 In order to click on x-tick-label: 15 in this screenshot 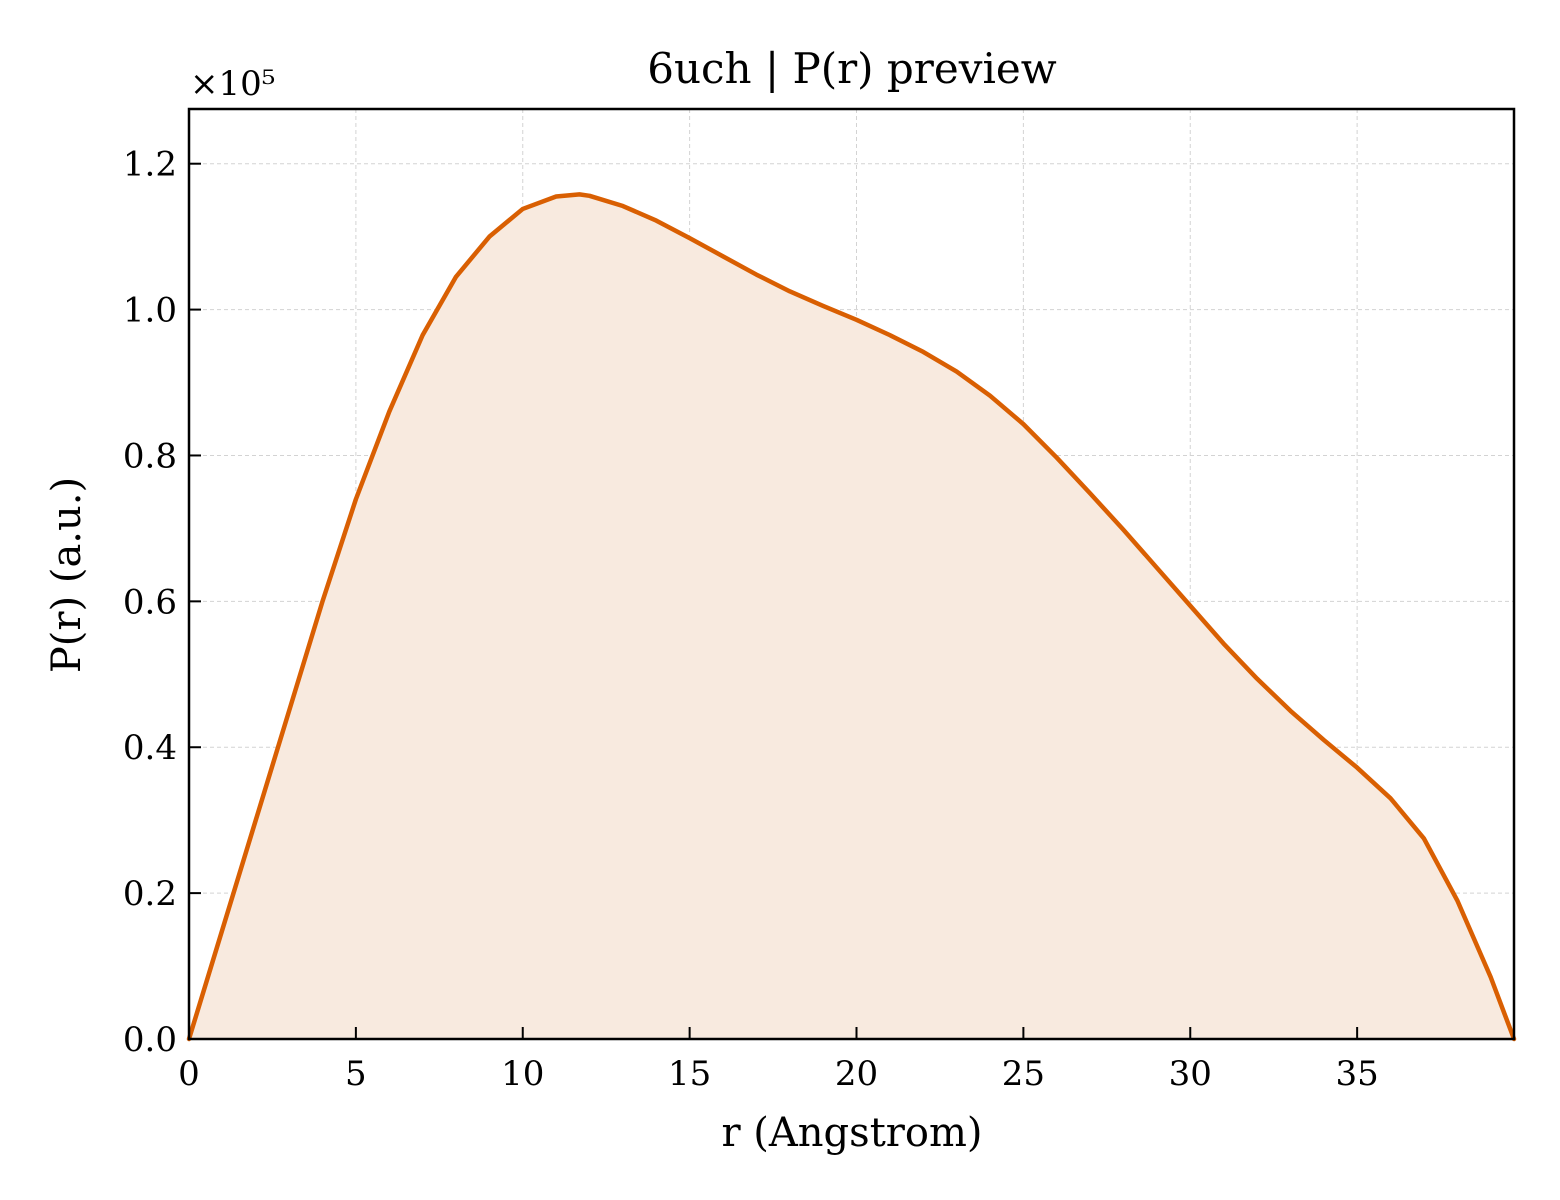, I will do `click(689, 1074)`.